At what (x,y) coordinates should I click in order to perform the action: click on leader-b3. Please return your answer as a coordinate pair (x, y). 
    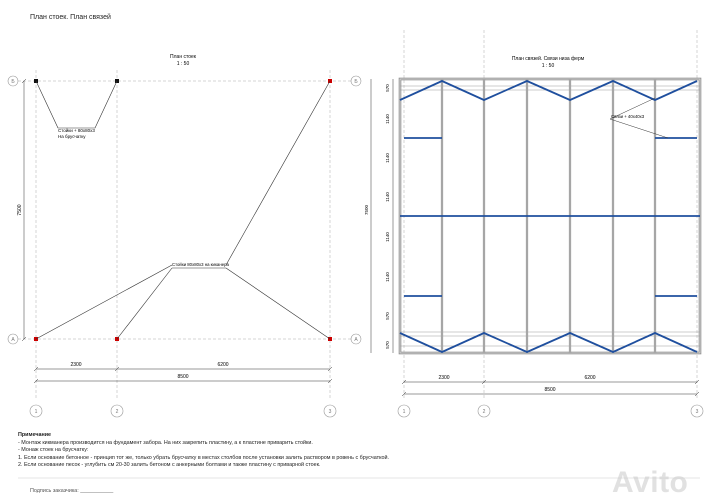
    Looking at the image, I should click on (278, 173).